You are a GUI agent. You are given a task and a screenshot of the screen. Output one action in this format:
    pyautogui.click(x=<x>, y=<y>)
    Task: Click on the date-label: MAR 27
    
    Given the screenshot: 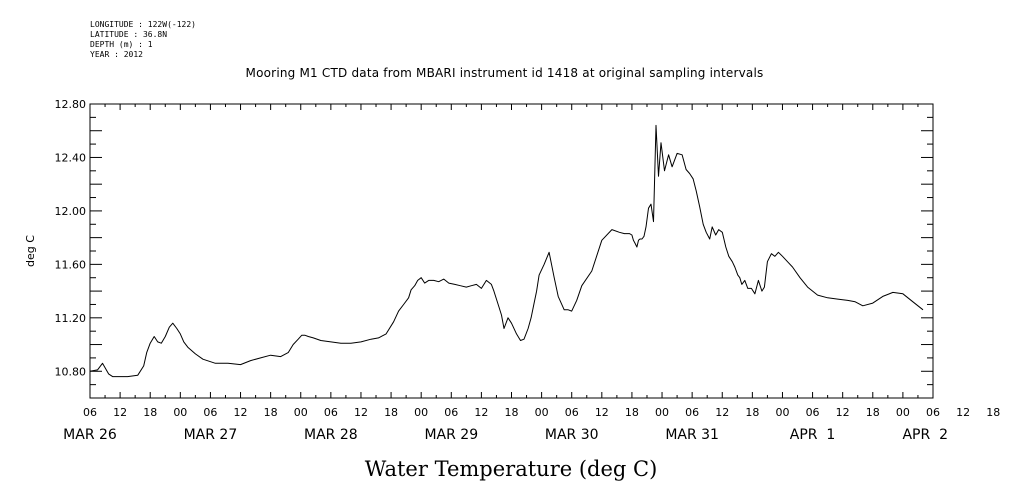 What is the action you would take?
    pyautogui.click(x=211, y=435)
    